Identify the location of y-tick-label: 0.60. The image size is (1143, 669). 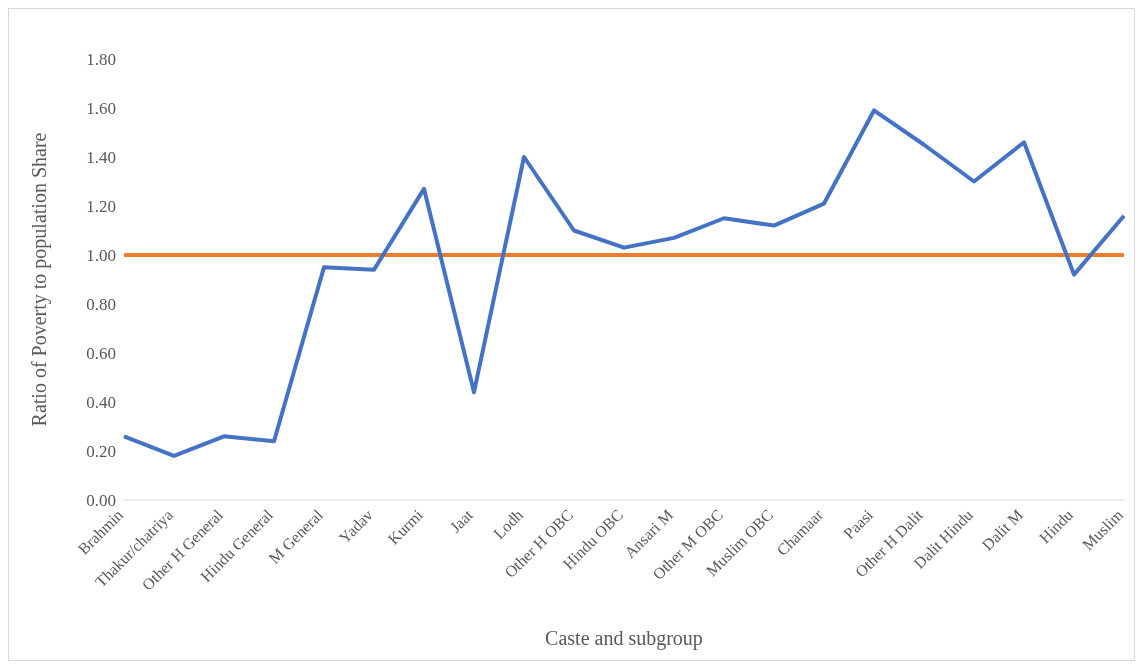
(101, 354).